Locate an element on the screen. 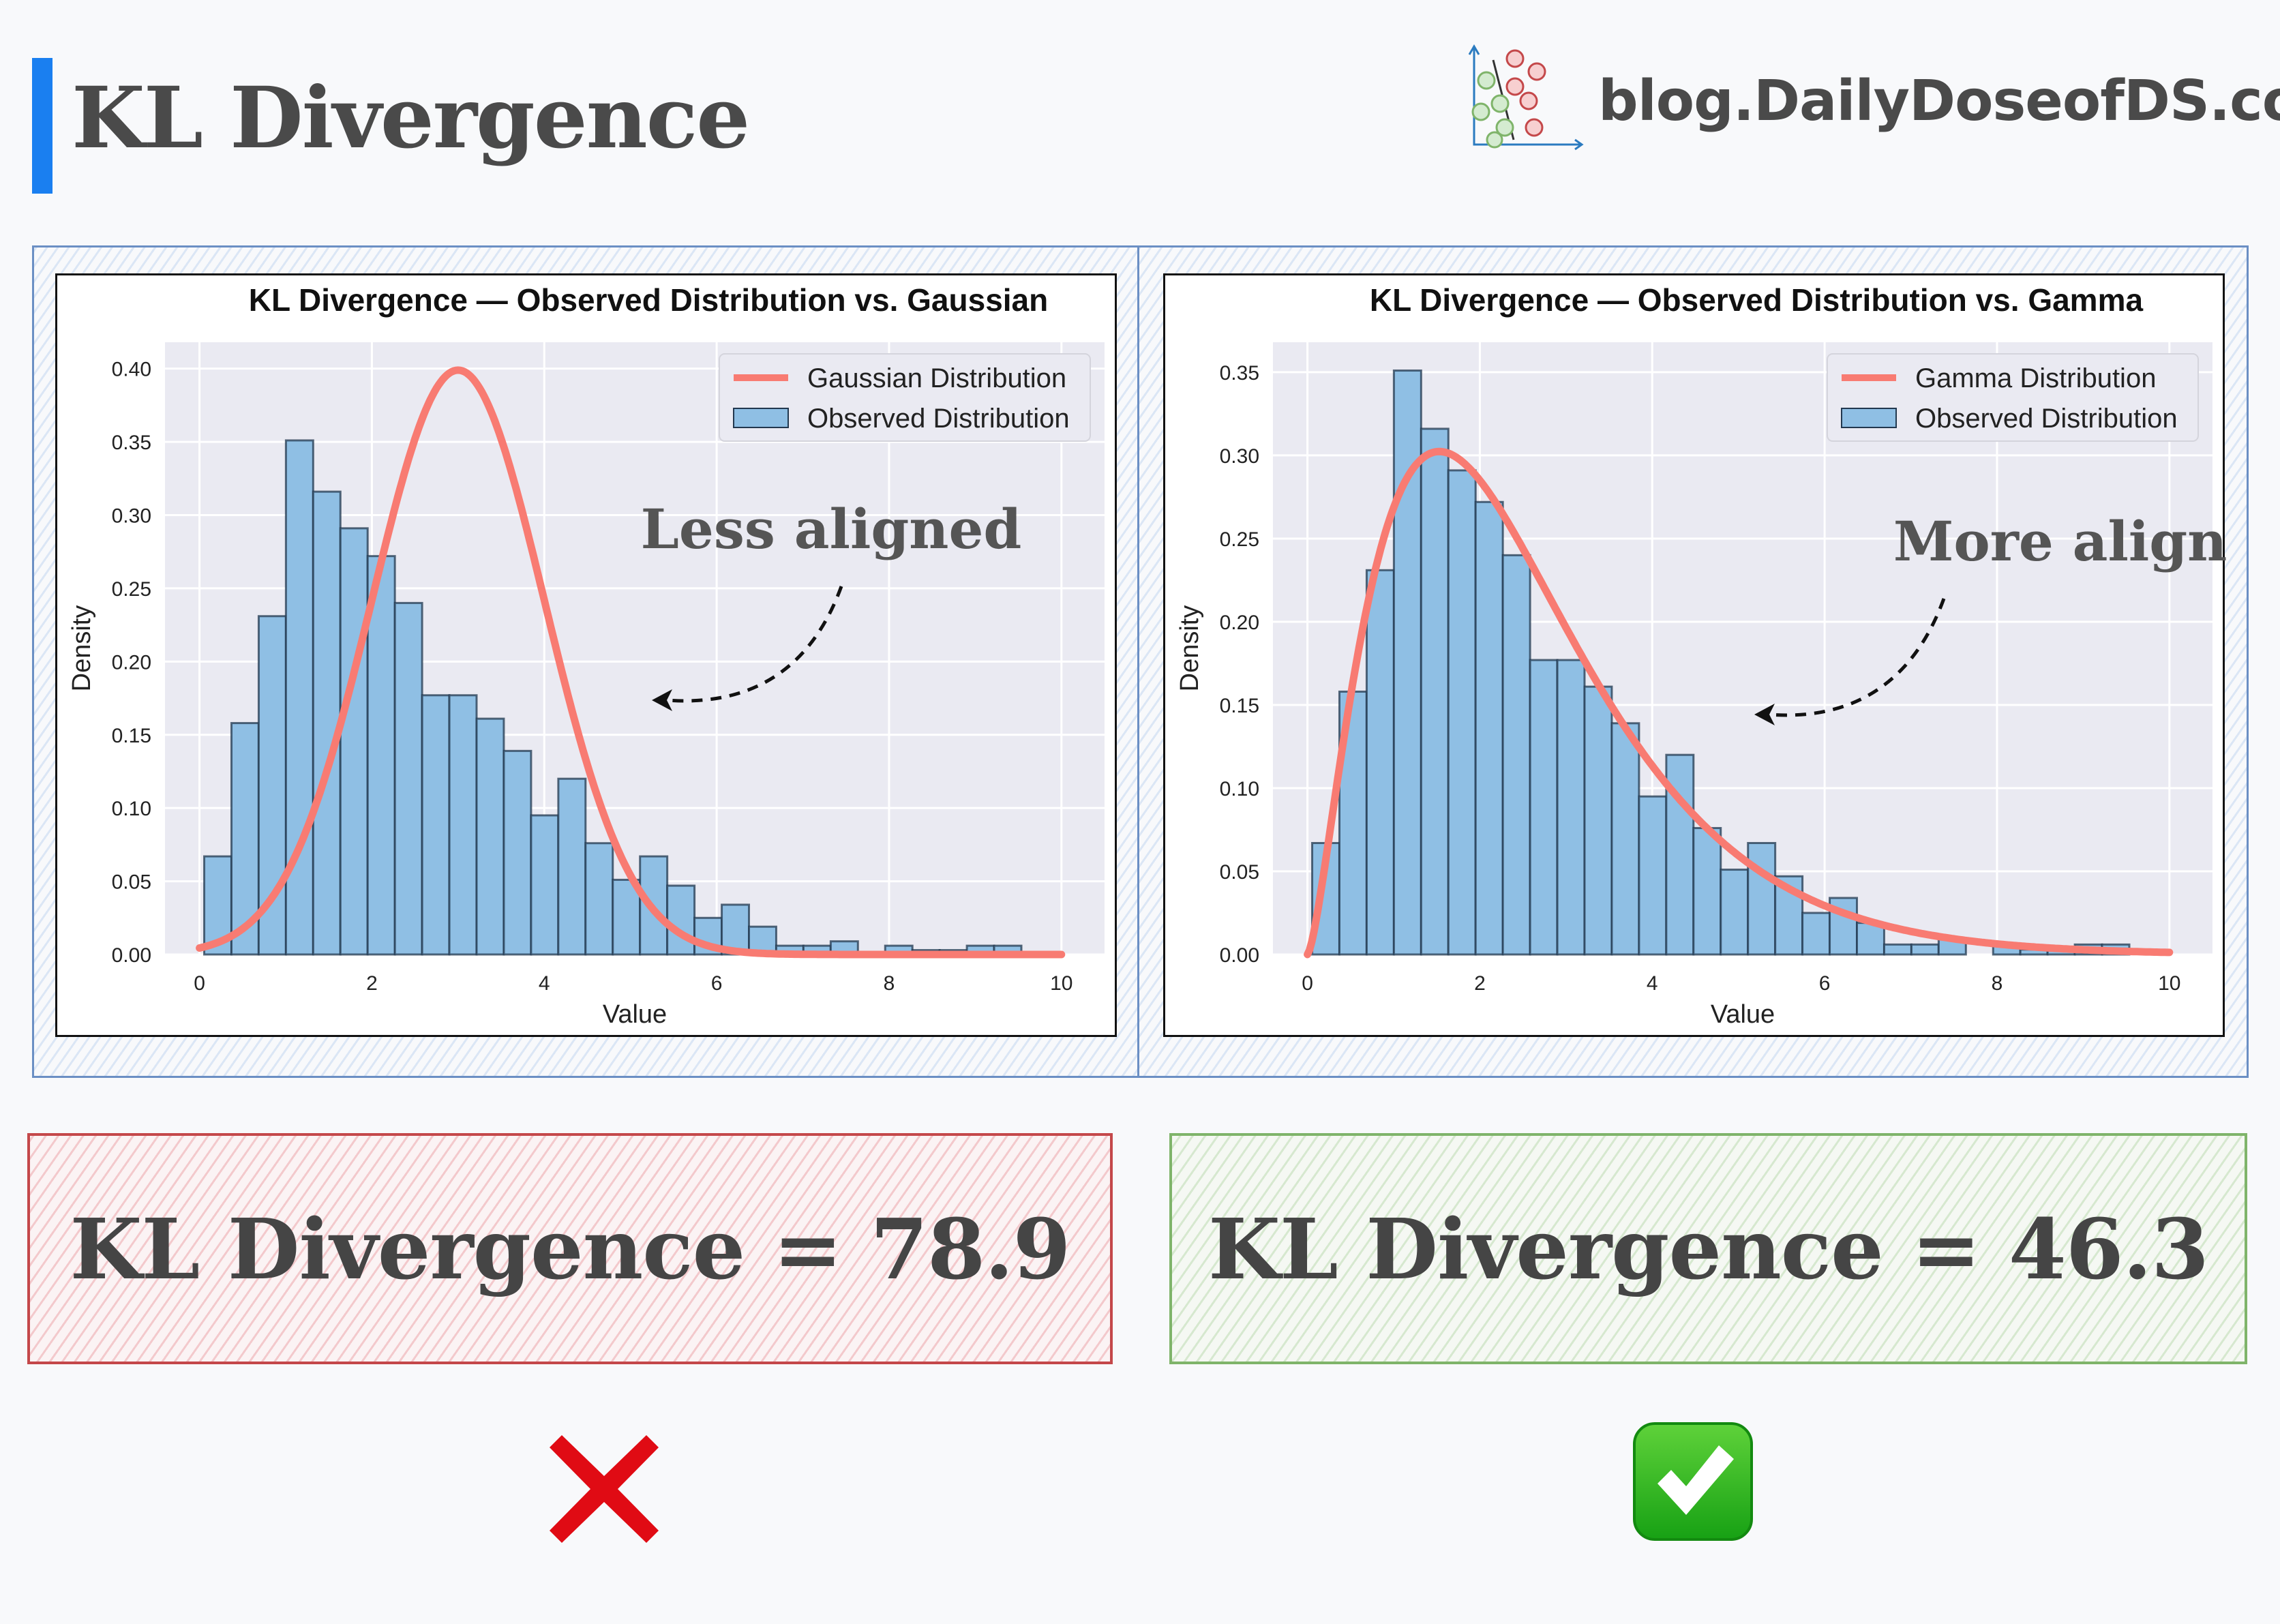 The height and width of the screenshot is (1624, 2280). y-tick-label: 0.40 is located at coordinates (131, 370).